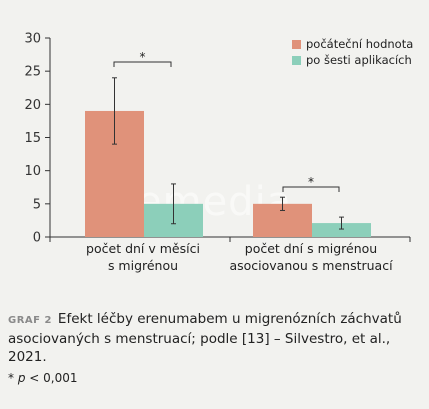 The image size is (429, 409). I want to click on legend-label: počáteční hodnota, so click(359, 44).